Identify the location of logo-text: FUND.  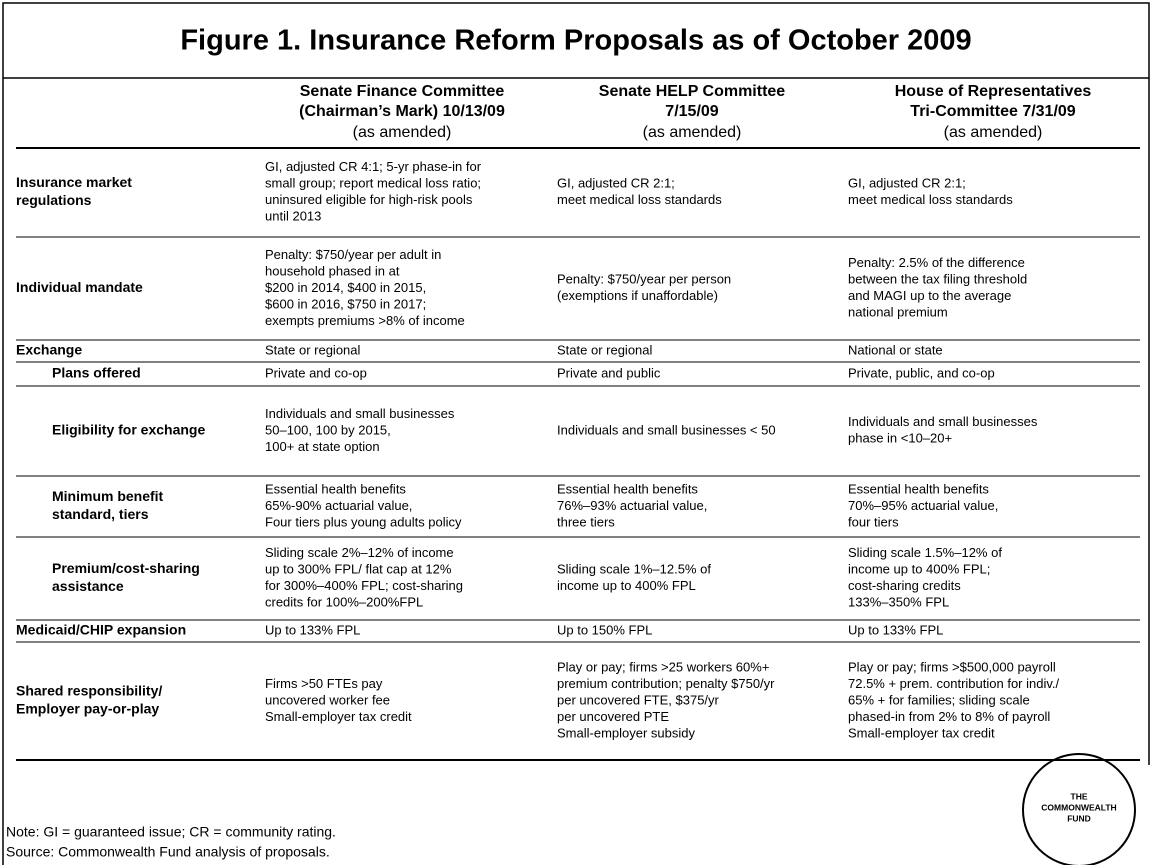
(1079, 818).